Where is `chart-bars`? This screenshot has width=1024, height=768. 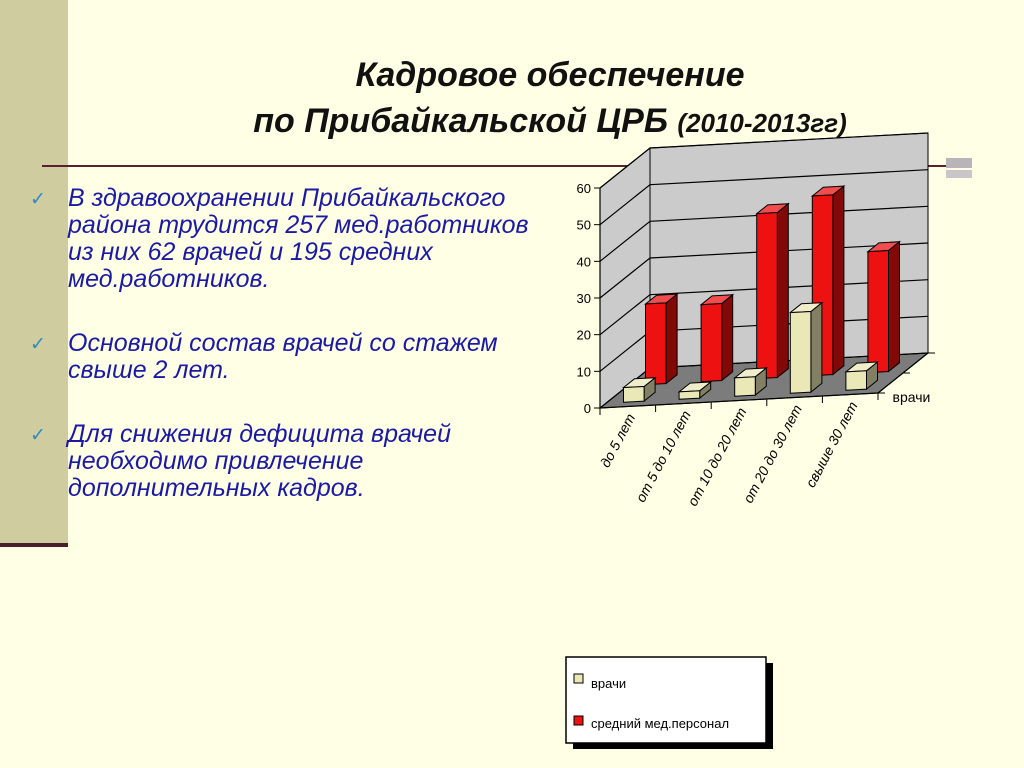
chart-bars is located at coordinates (761, 294).